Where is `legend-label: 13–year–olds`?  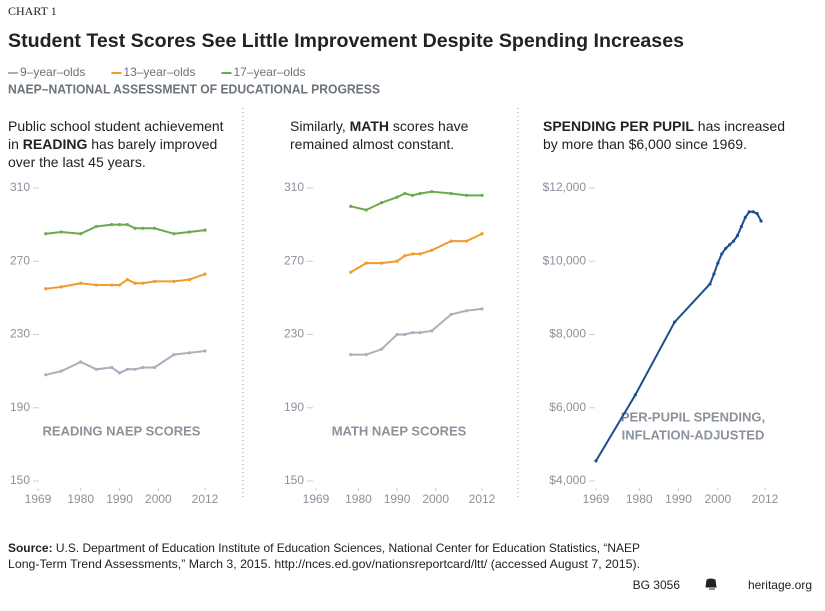
legend-label: 13–year–olds is located at coordinates (159, 72).